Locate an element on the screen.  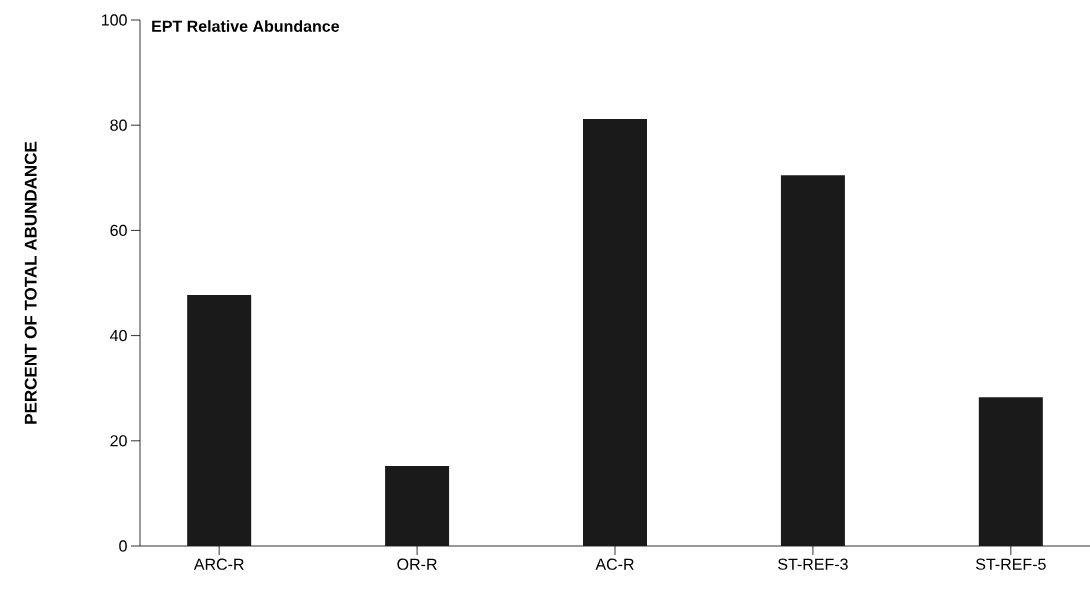
x-tick-label: ST-REF-5 is located at coordinates (1011, 564).